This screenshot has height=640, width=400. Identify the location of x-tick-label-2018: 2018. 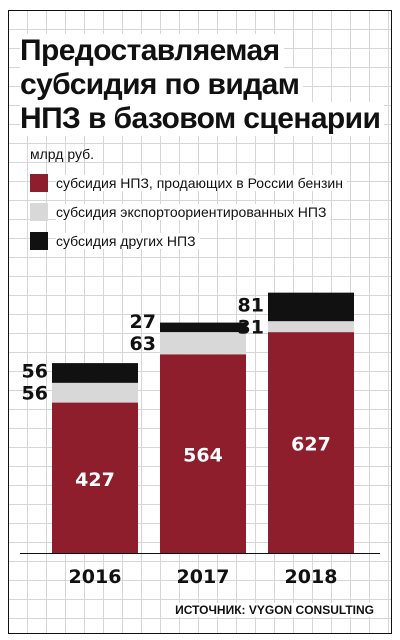
(311, 577).